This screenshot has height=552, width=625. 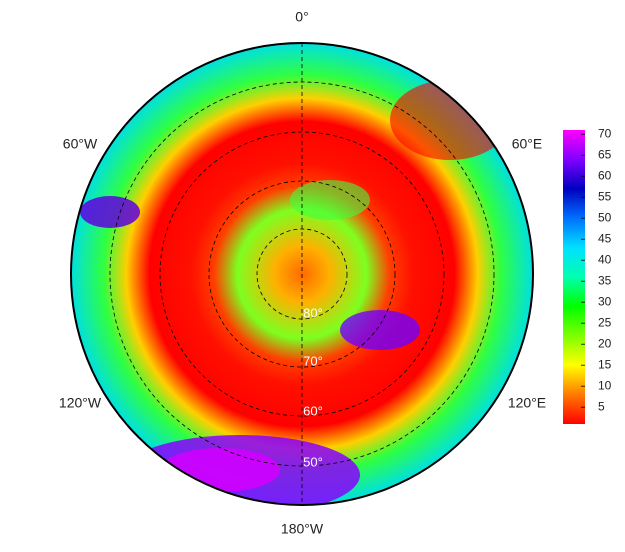 I want to click on colorbar-tick-label: 20, so click(x=605, y=343).